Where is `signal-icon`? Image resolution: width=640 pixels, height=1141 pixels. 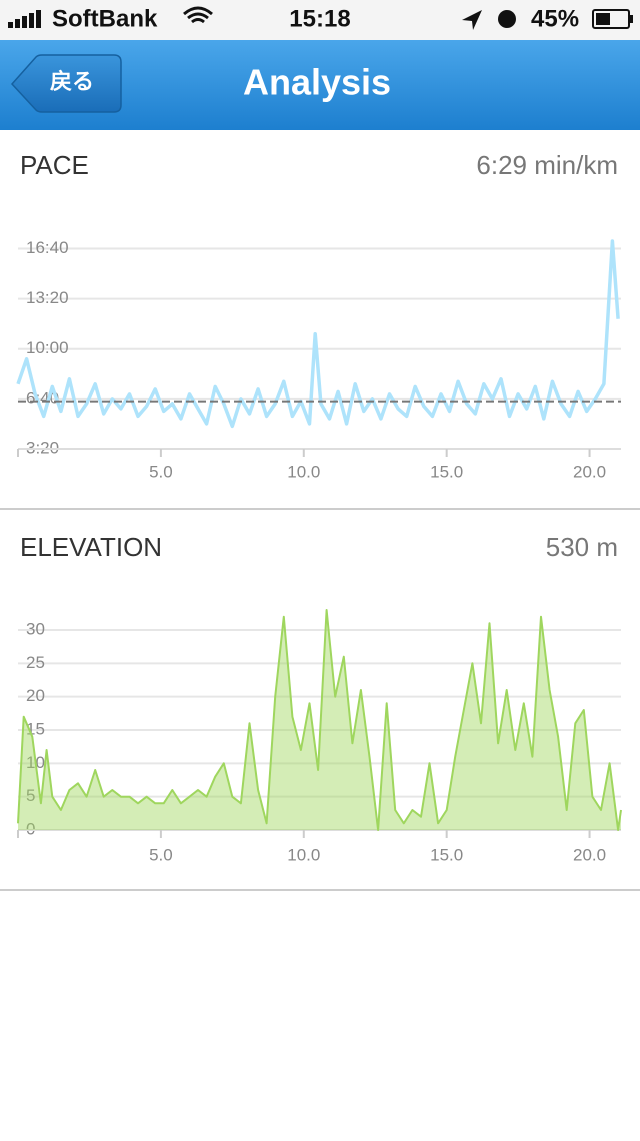
signal-icon is located at coordinates (24, 19).